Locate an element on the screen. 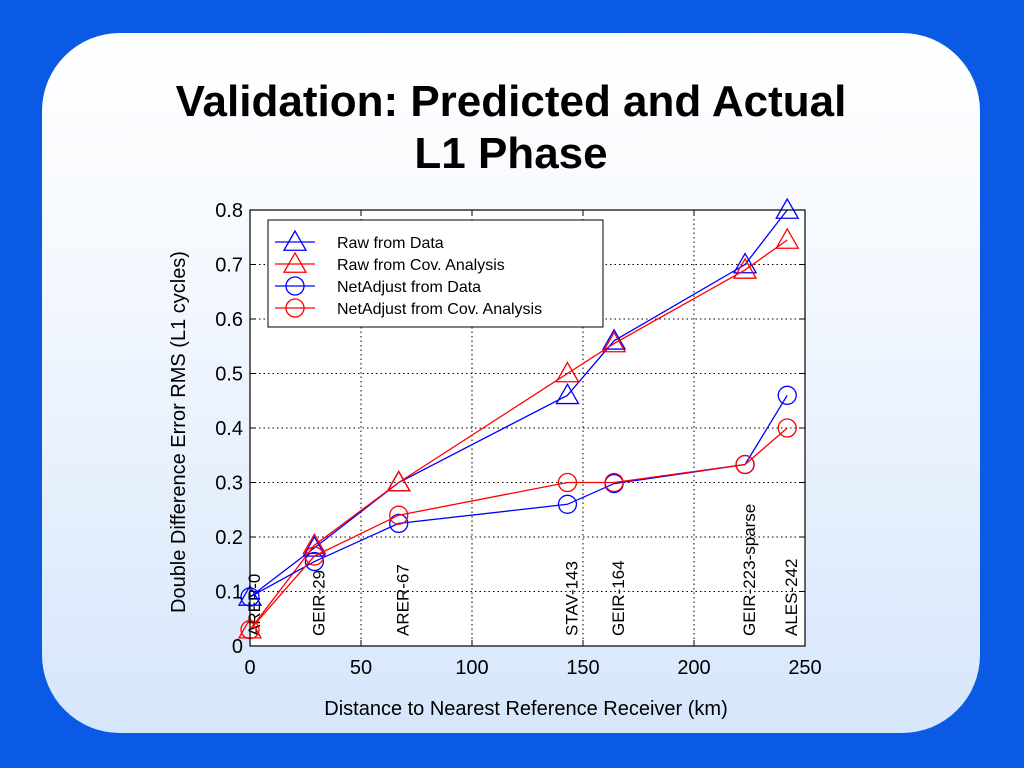 The image size is (1024, 768). legend-label-raw-from-data: Raw from Data is located at coordinates (390, 243).